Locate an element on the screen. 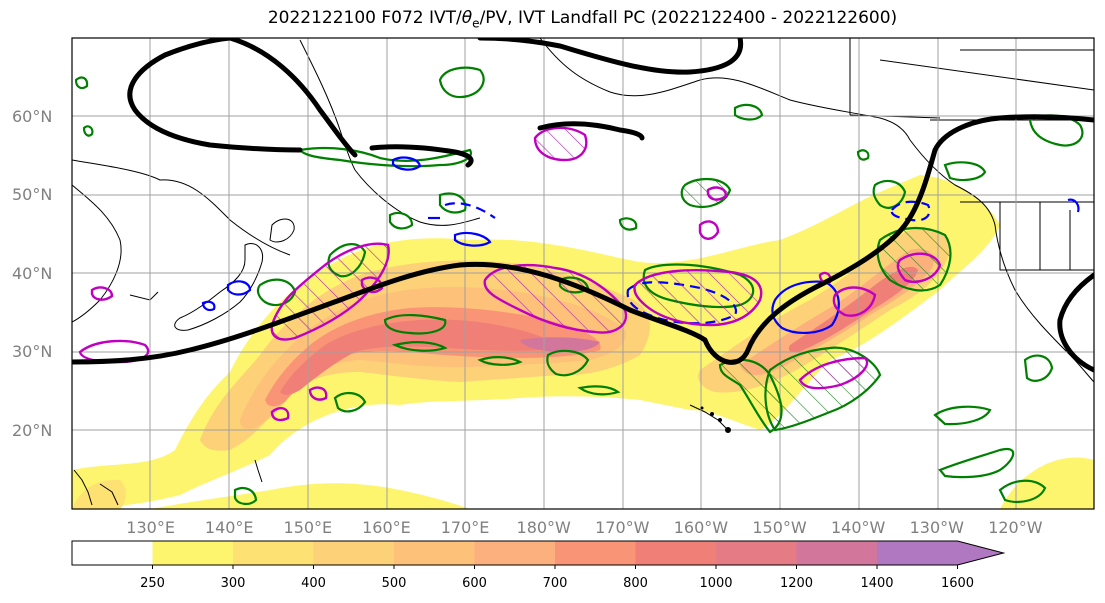 This screenshot has height=603, width=1105. lon-tick-label: 180°W is located at coordinates (543, 527).